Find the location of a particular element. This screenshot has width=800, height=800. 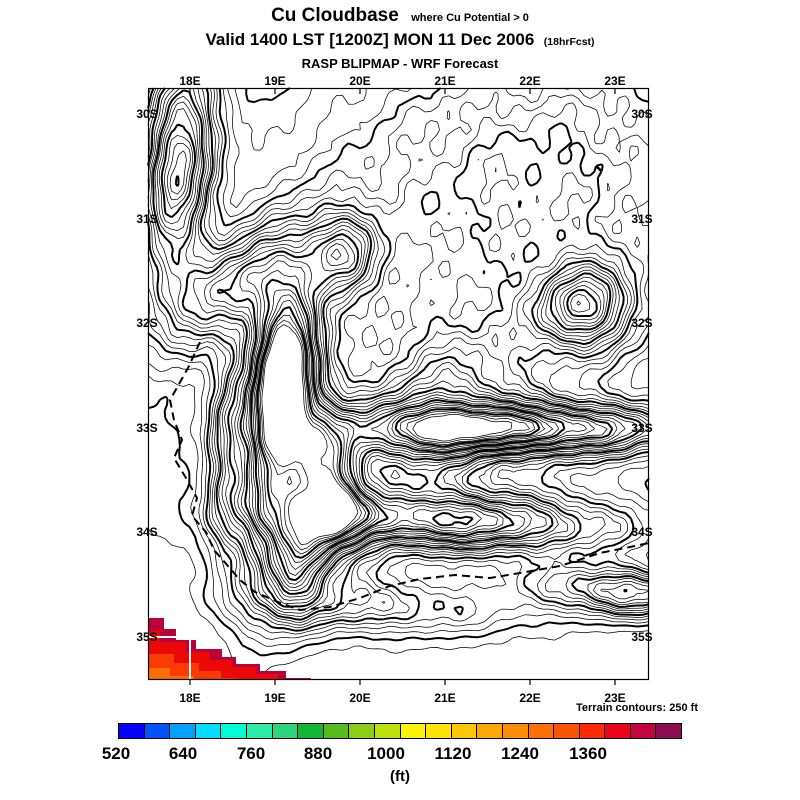

colorbar-tick-label: 760 is located at coordinates (251, 753).